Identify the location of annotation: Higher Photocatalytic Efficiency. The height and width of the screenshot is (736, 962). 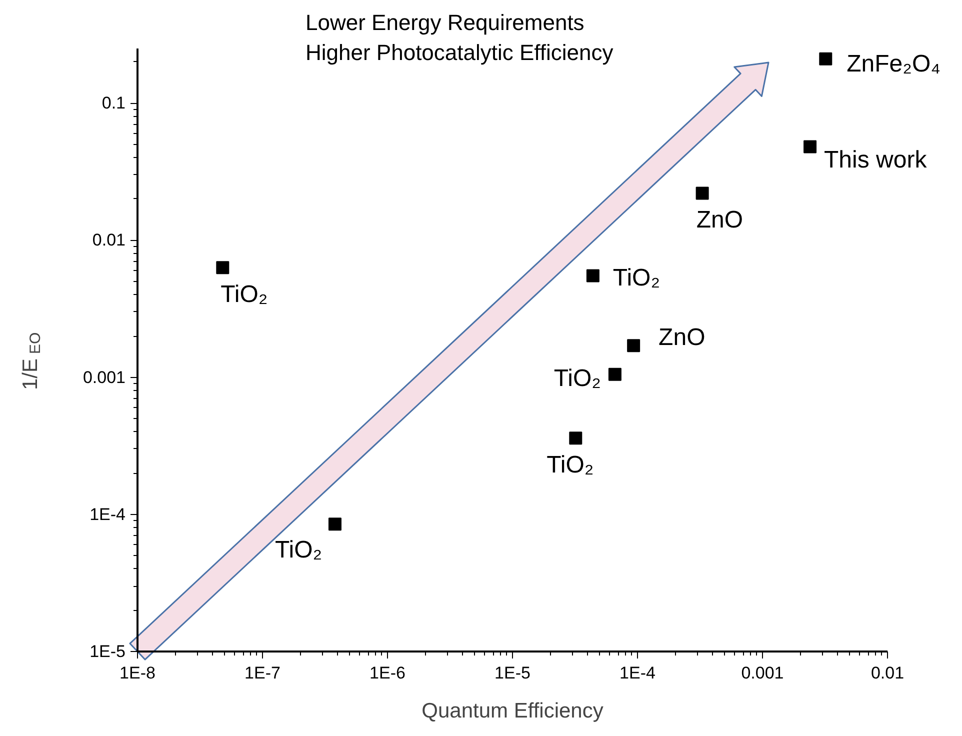
(460, 52).